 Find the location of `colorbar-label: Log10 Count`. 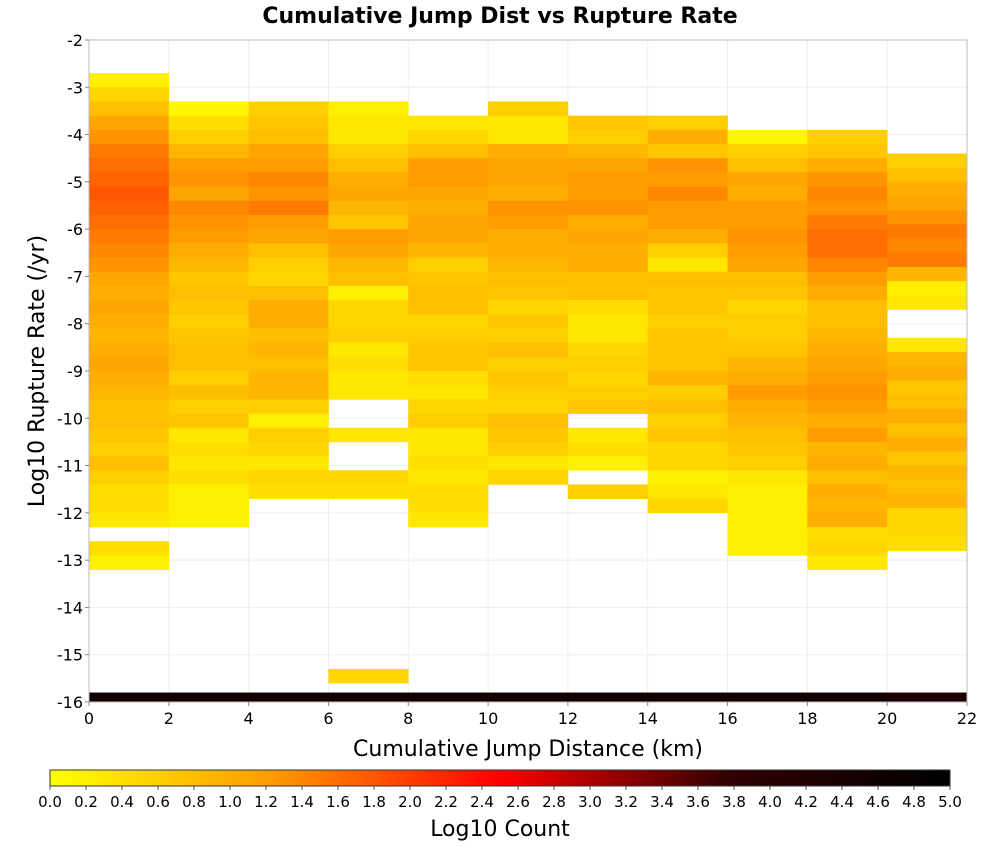

colorbar-label: Log10 Count is located at coordinates (500, 829).